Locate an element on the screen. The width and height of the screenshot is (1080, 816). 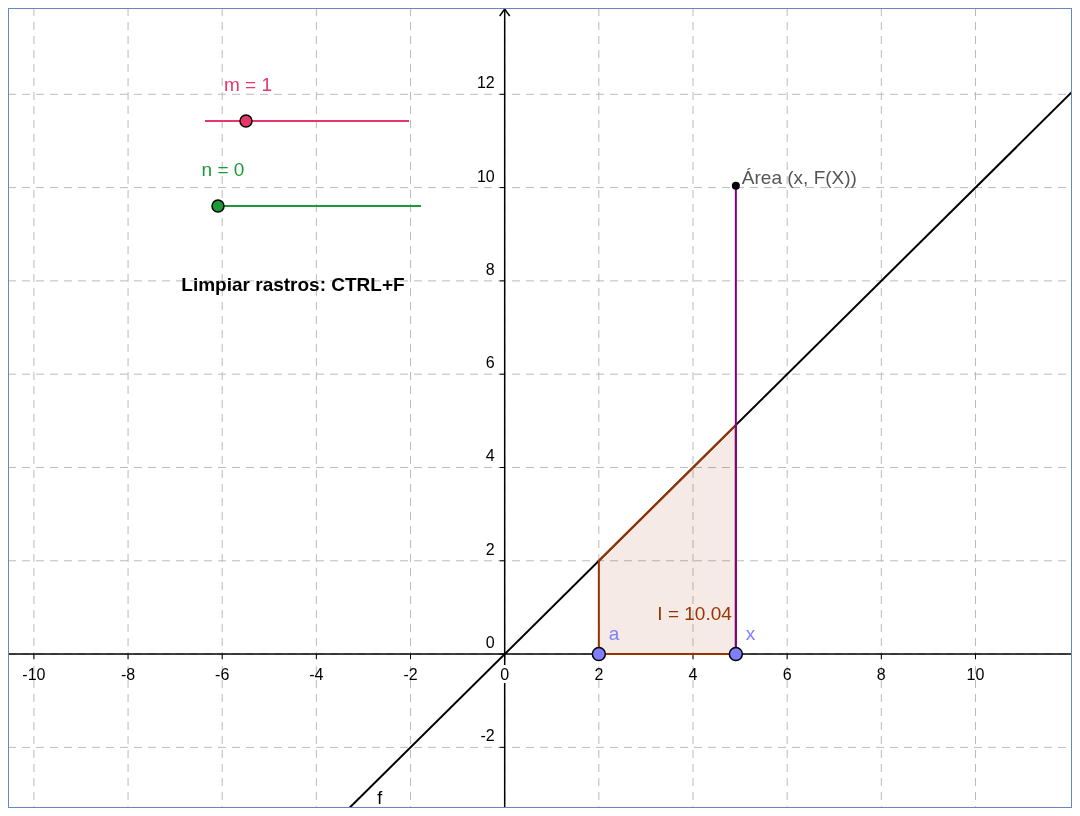
annotation: Limpiar rastros: CTRL+F is located at coordinates (293, 284).